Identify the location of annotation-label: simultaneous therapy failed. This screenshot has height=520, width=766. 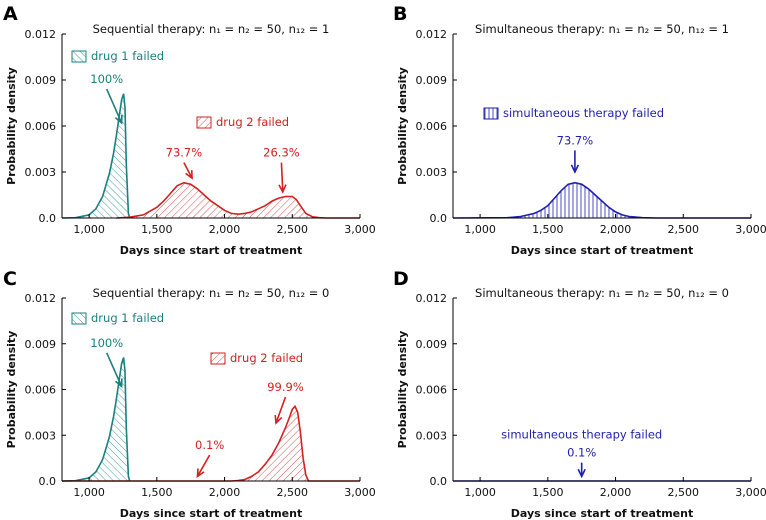
(581, 434).